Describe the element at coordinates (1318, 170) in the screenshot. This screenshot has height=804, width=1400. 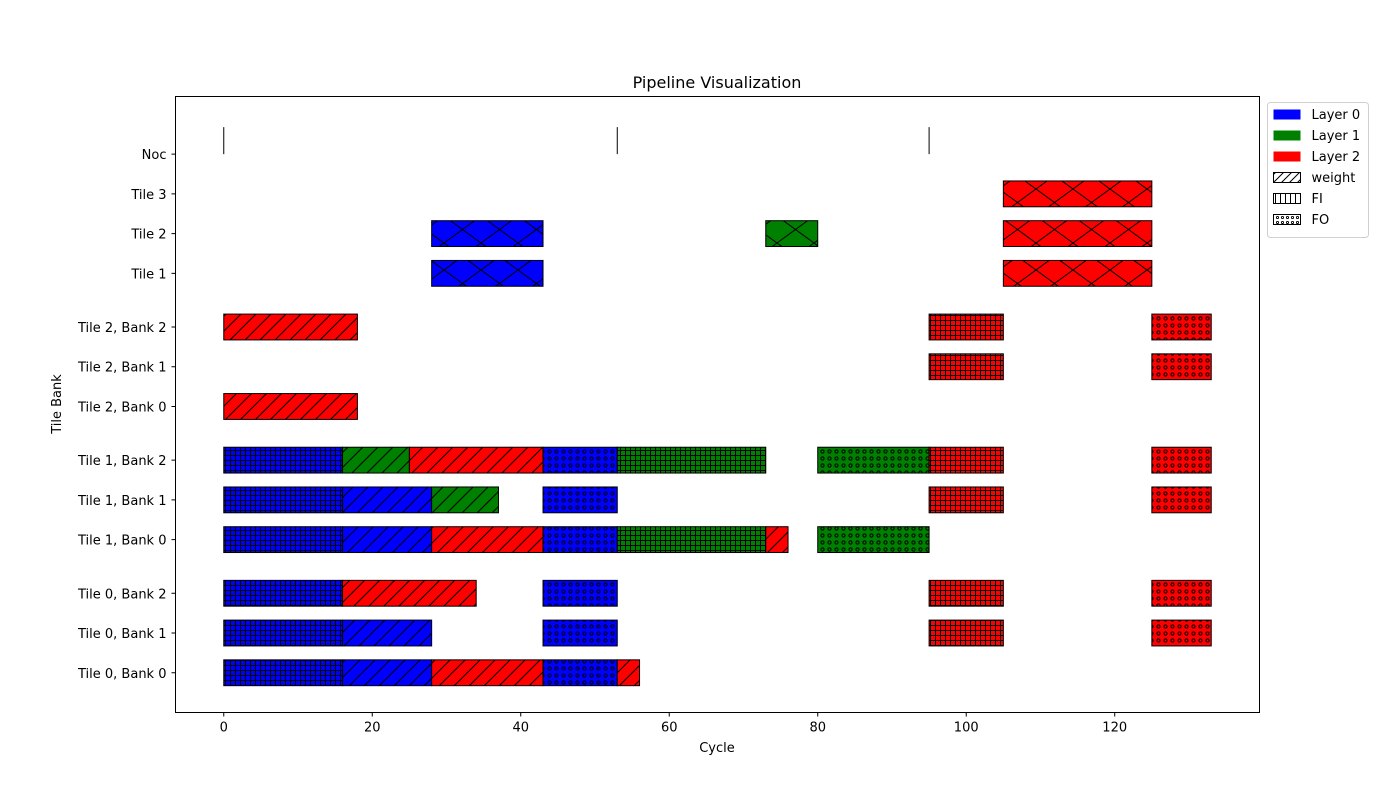
I see `legend: Layer 0 Layer 1 Layer 2 weight FI FO` at that location.